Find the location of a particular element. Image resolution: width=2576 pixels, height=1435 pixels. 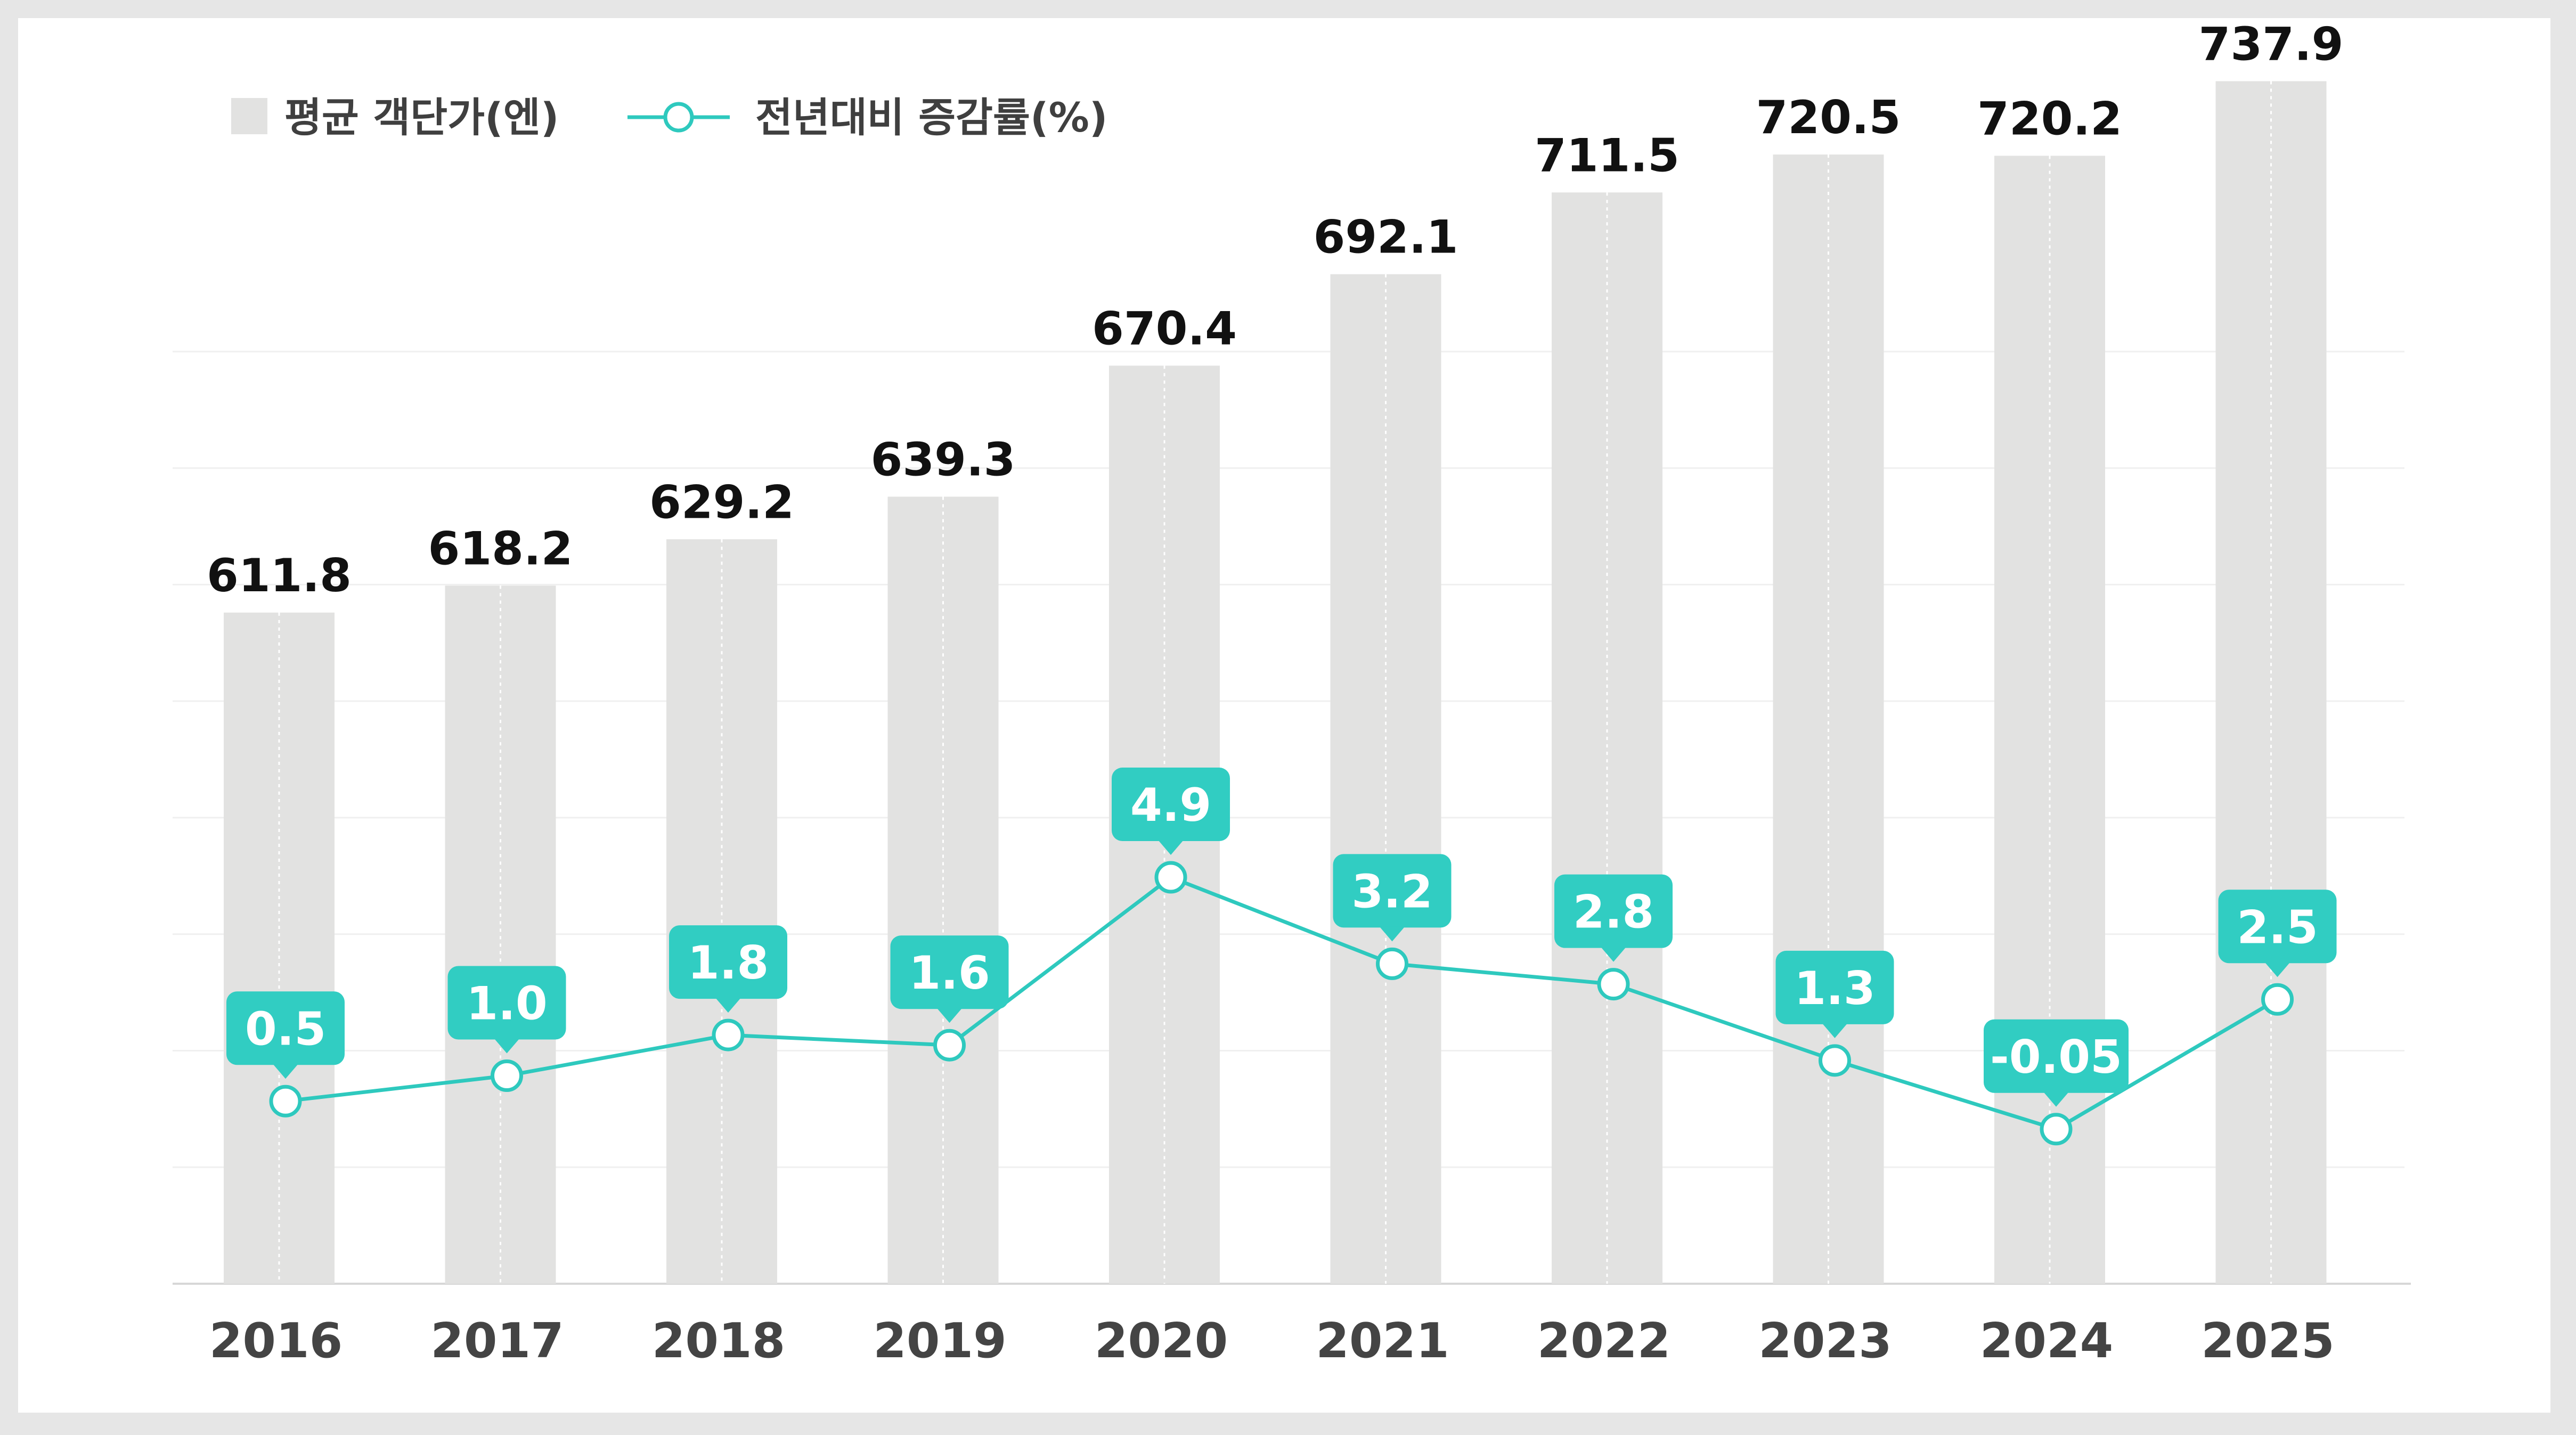

rate-value-label: 2.5 is located at coordinates (2277, 928).